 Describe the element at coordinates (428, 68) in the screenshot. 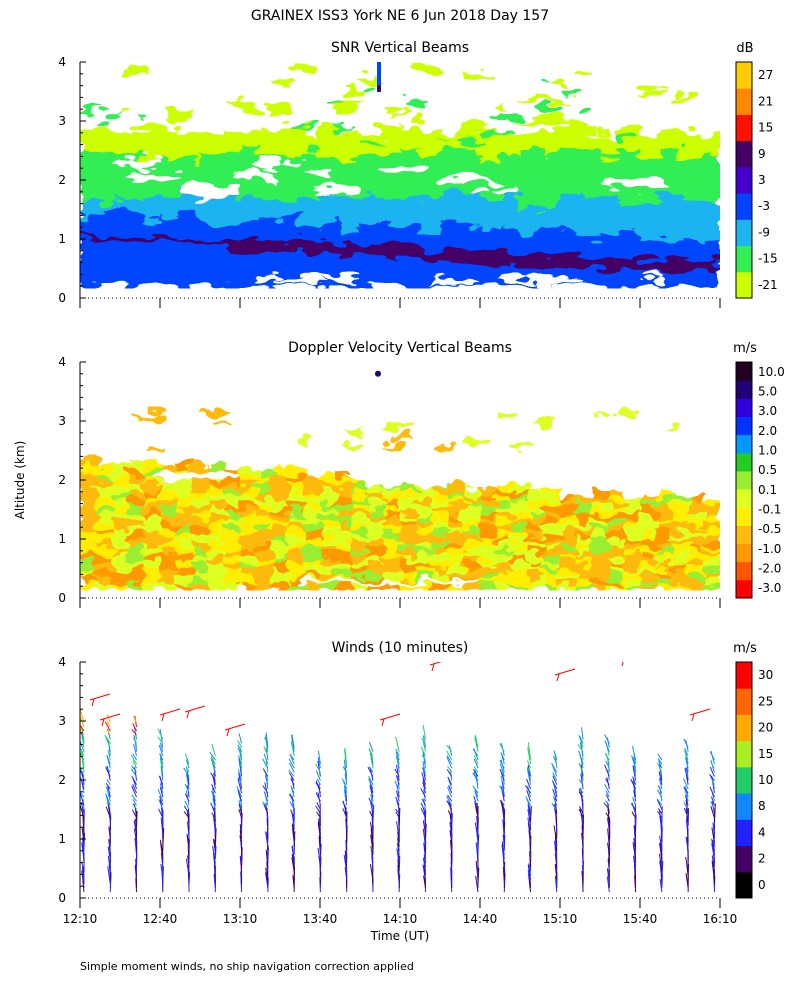

I see `snr-cloud` at that location.